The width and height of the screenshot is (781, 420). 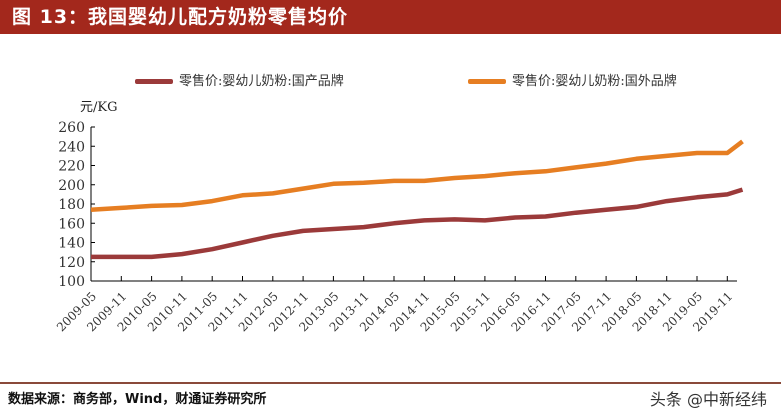 What do you see at coordinates (71, 147) in the screenshot?
I see `y-tick-label: 240` at bounding box center [71, 147].